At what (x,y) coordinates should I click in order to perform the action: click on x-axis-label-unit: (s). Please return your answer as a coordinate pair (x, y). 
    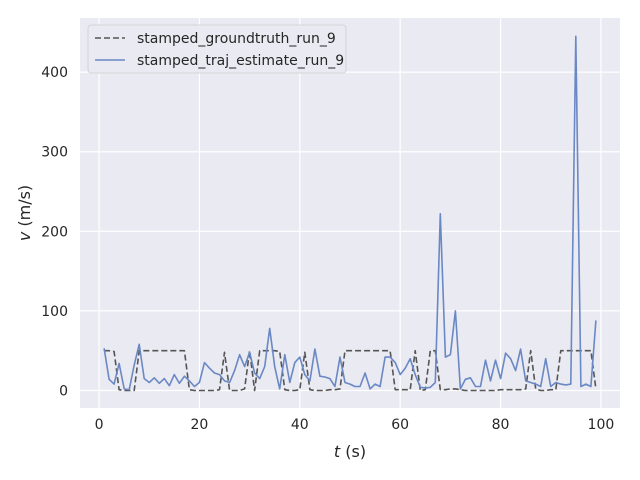
    Looking at the image, I should click on (353, 451).